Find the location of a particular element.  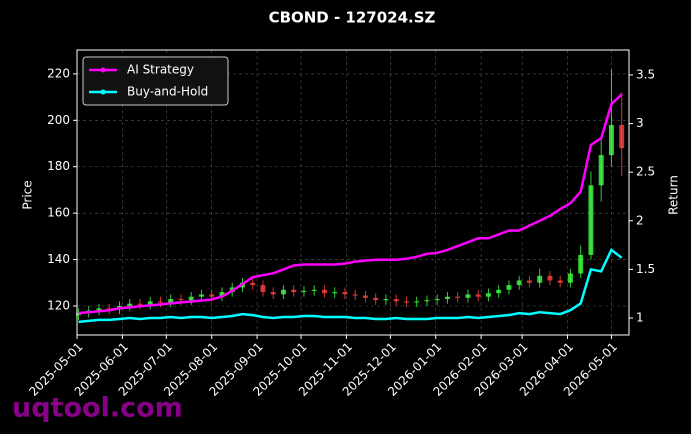

y2-tick-label: 3 is located at coordinates (640, 123).